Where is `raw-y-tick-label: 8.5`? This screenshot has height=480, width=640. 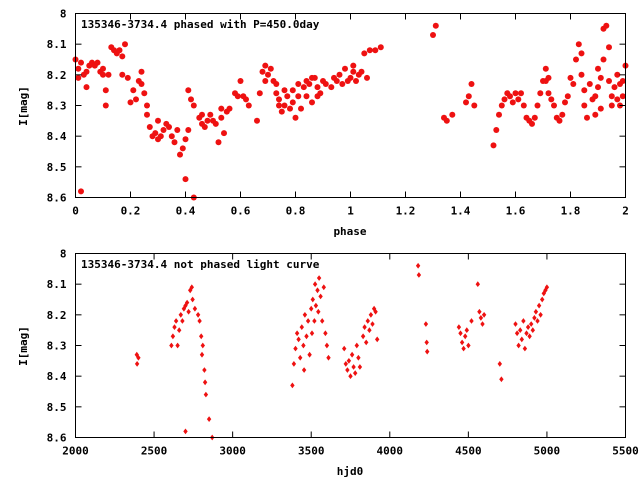
raw-y-tick-label: 8.5 is located at coordinates (57, 407).